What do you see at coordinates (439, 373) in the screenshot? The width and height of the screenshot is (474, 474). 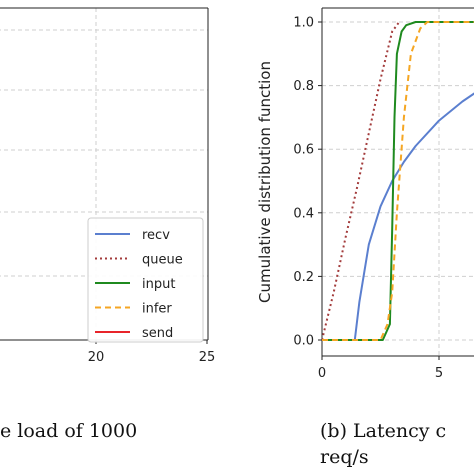 I see `panel-b-xtick-label: 5` at bounding box center [439, 373].